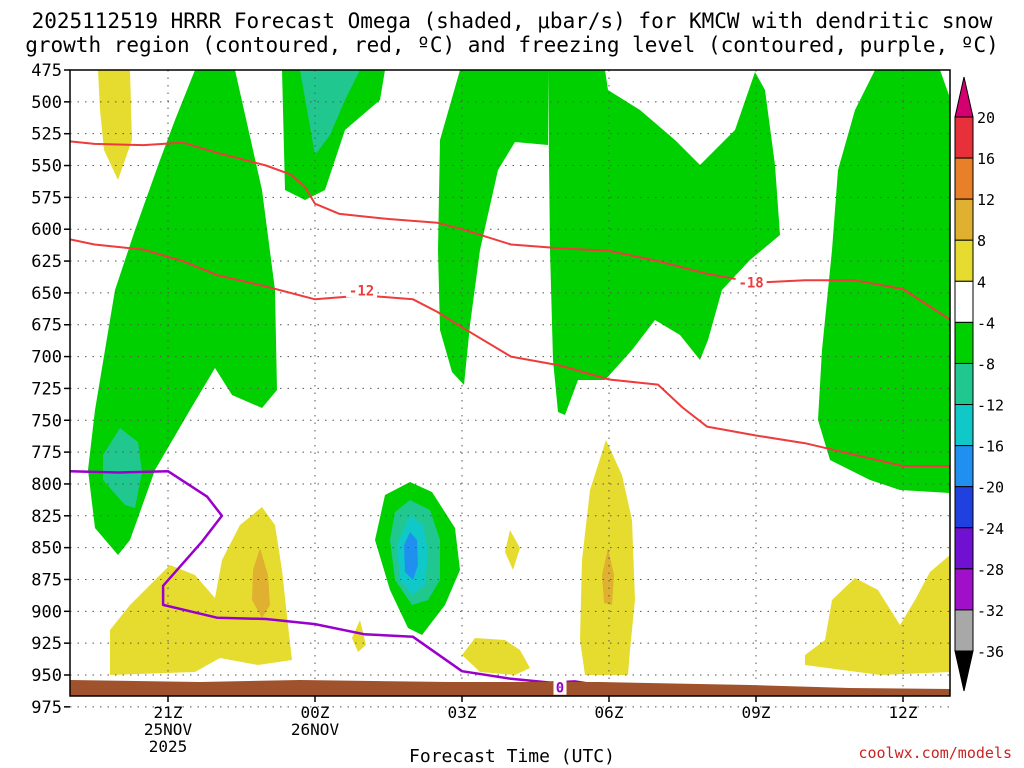 Image resolution: width=1024 pixels, height=768 pixels. I want to click on x-tick-label: 00Z, so click(315, 712).